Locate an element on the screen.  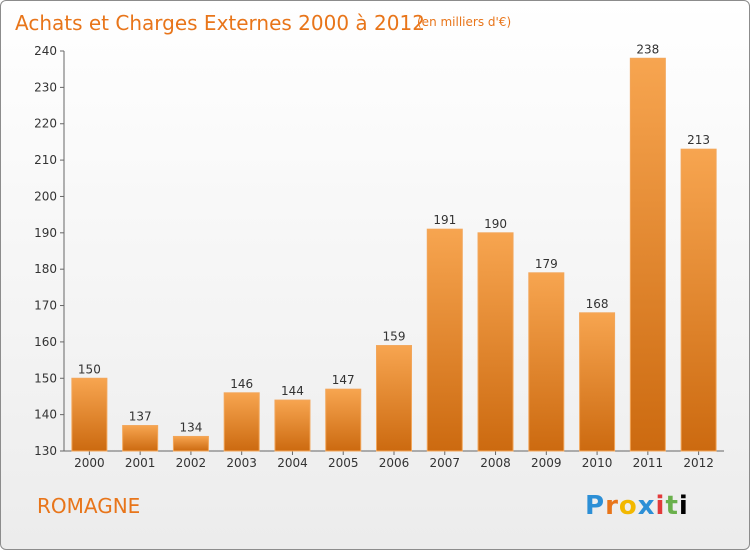
bar-value-label: 147 is located at coordinates (343, 380).